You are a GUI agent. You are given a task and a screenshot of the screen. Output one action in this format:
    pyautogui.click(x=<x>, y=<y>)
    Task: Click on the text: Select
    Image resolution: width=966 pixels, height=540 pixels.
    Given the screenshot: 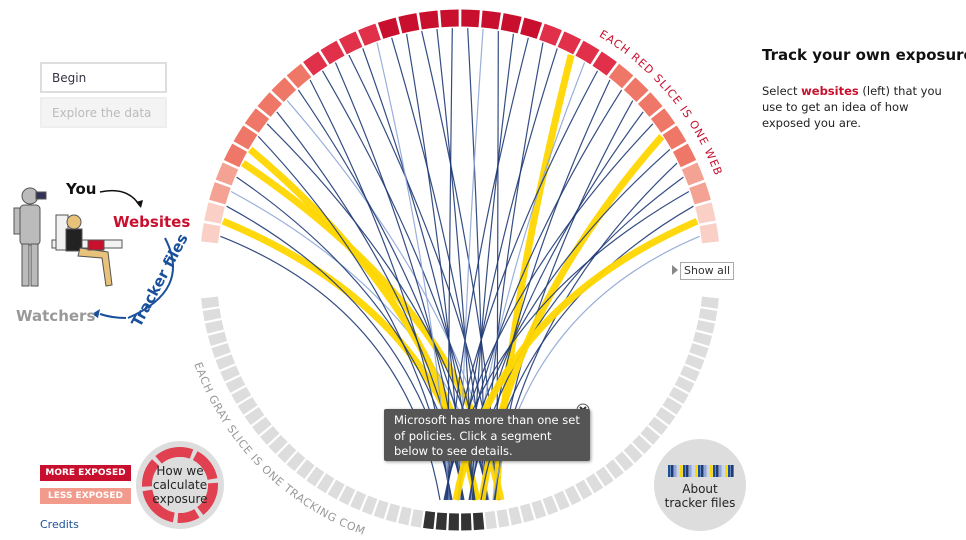 What is the action you would take?
    pyautogui.click(x=782, y=91)
    